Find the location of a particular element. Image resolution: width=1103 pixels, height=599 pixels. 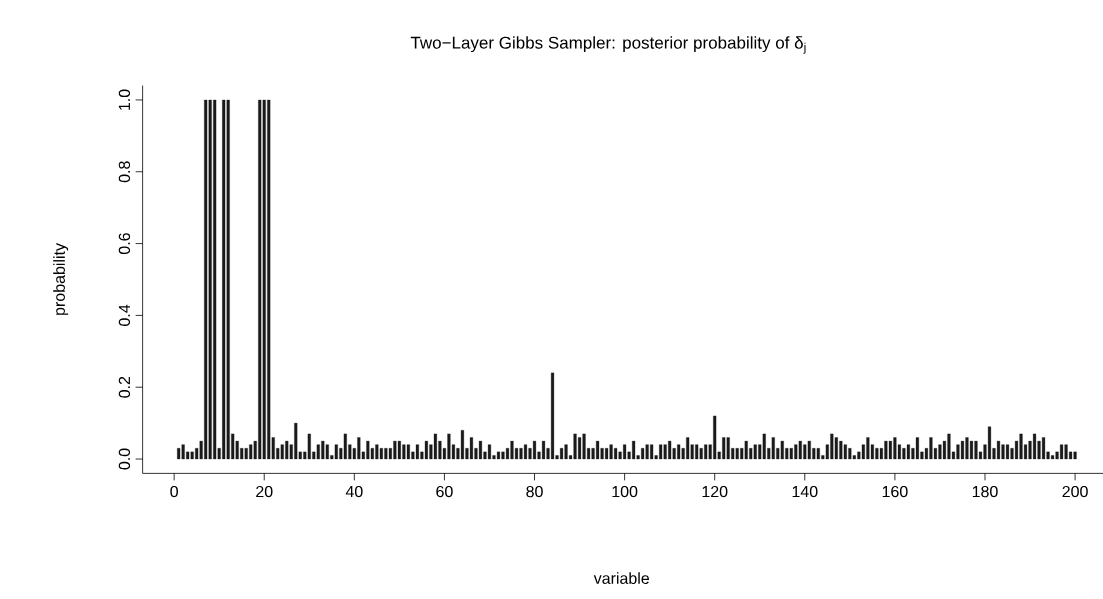

x-tick-label: 180 is located at coordinates (985, 491).